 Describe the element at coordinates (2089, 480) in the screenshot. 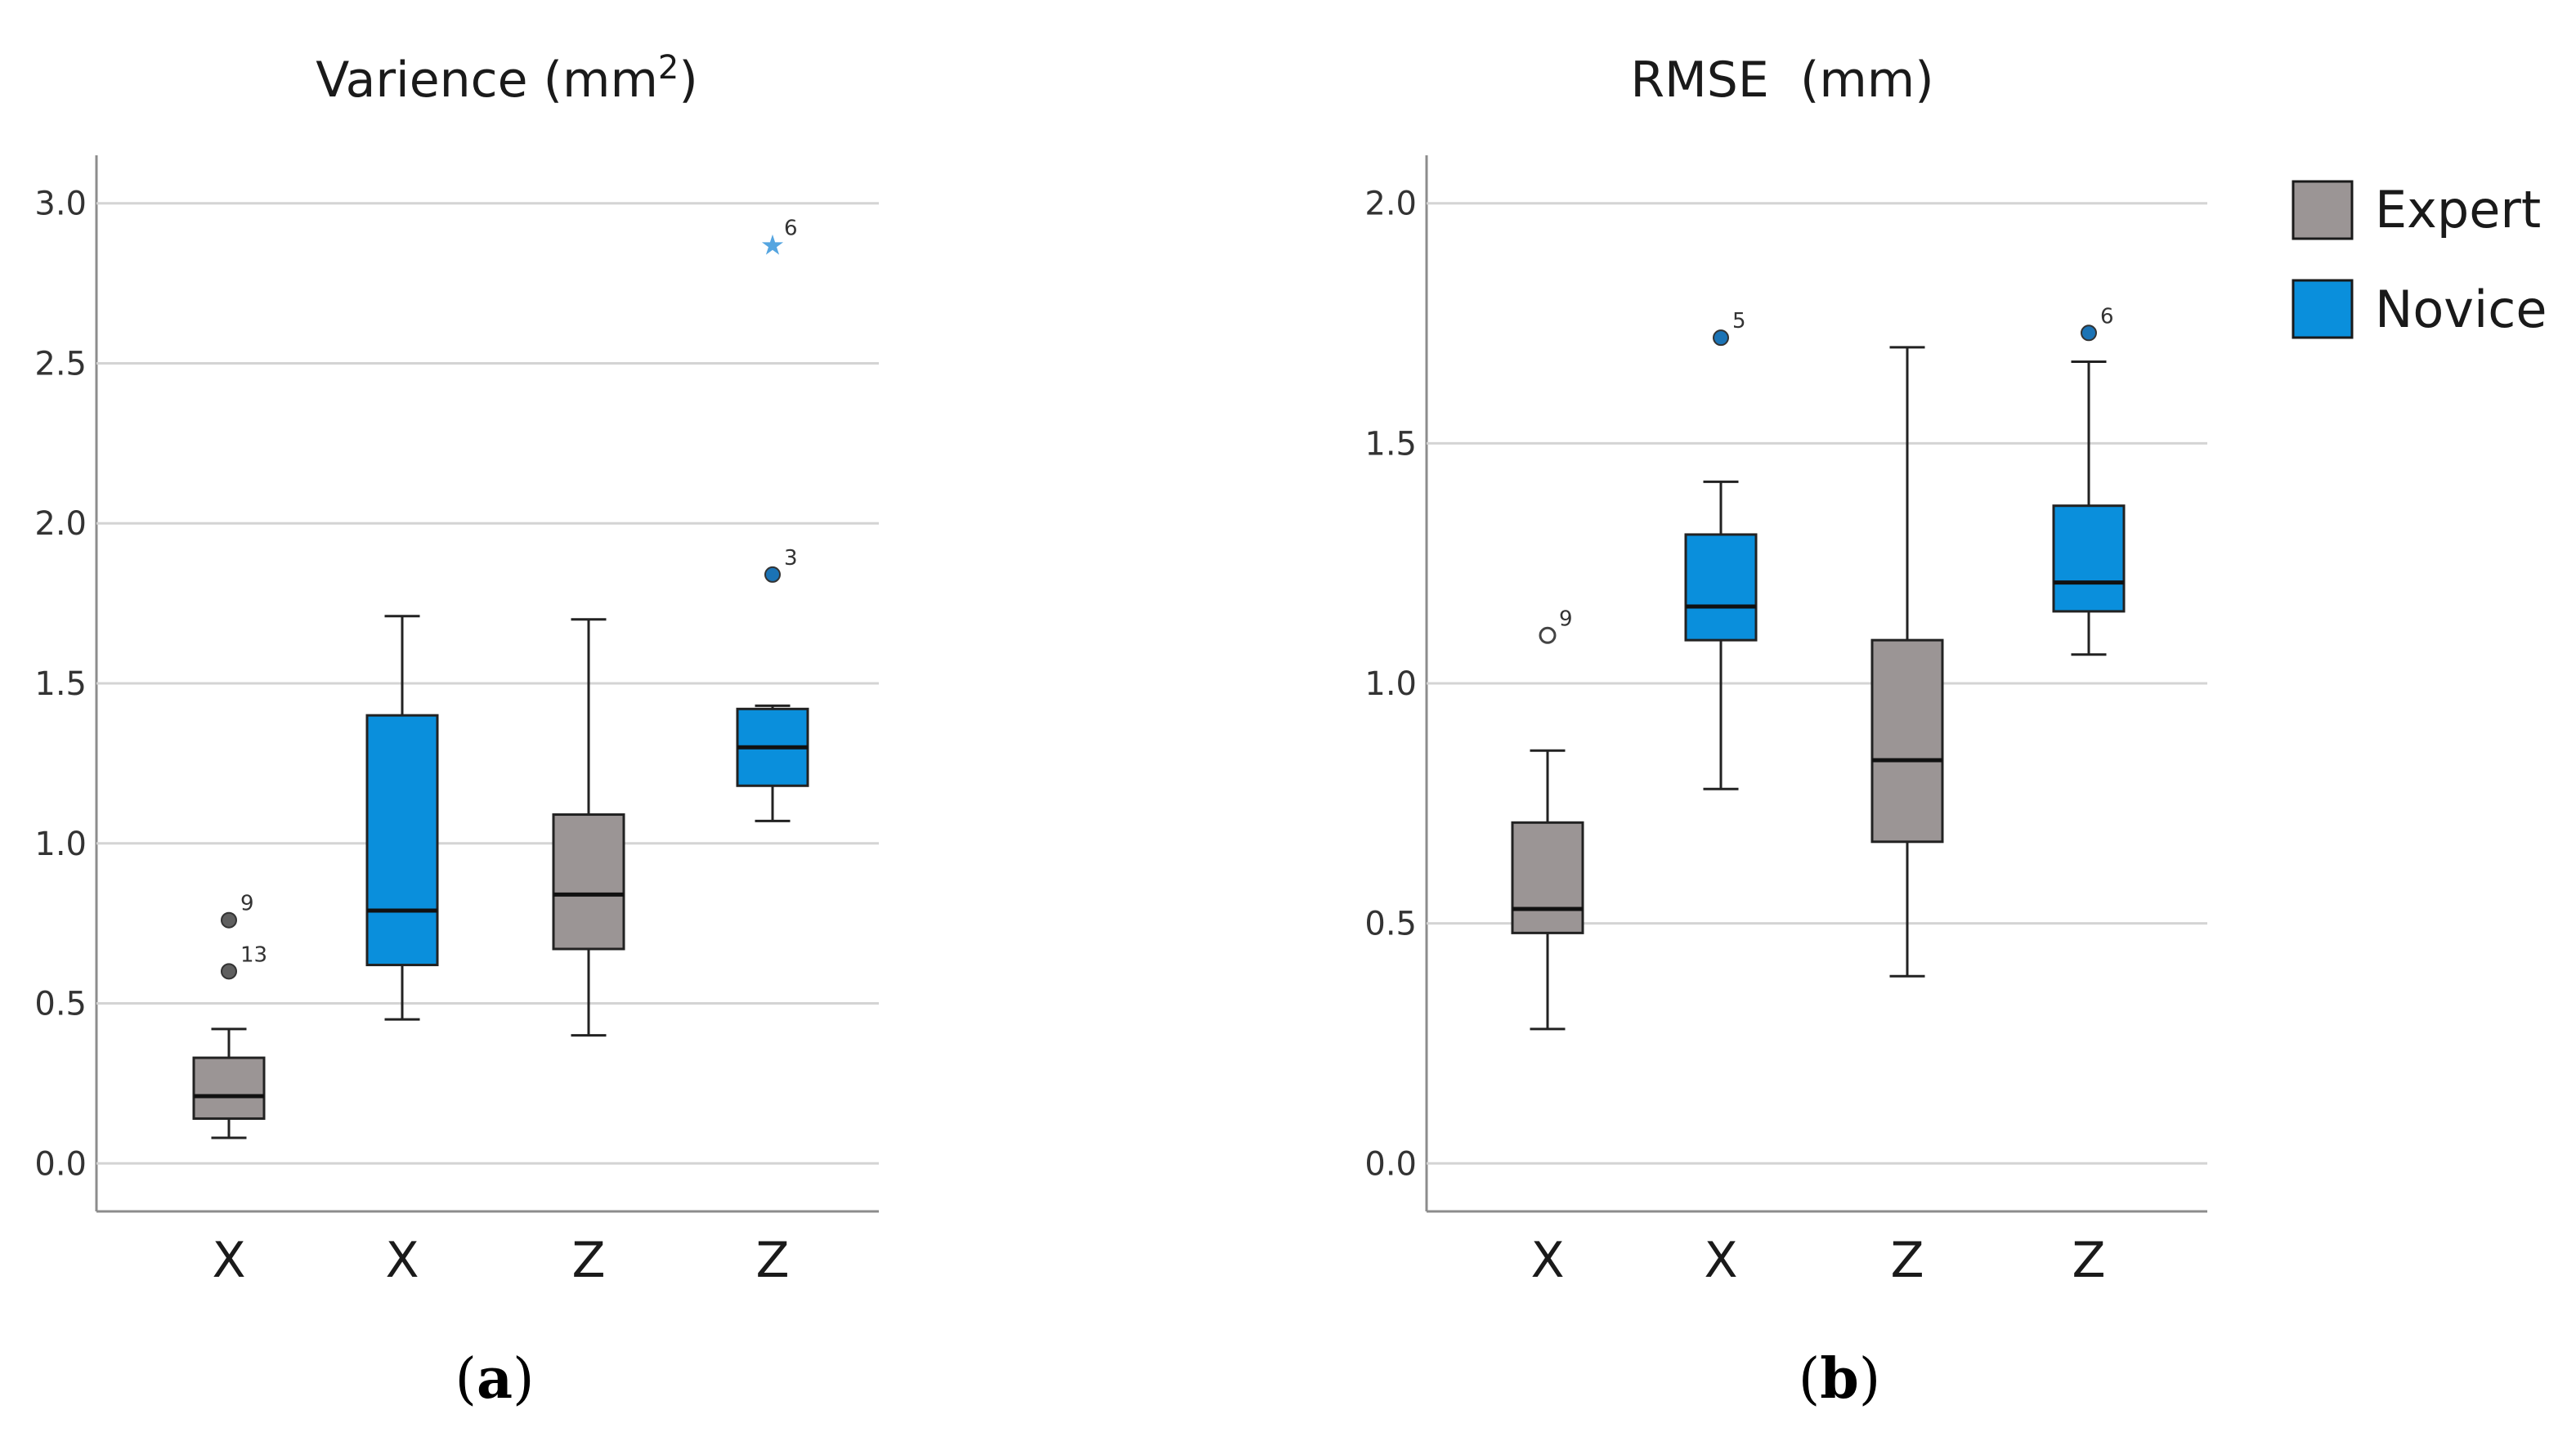

I see `box-novice-z: 6` at that location.